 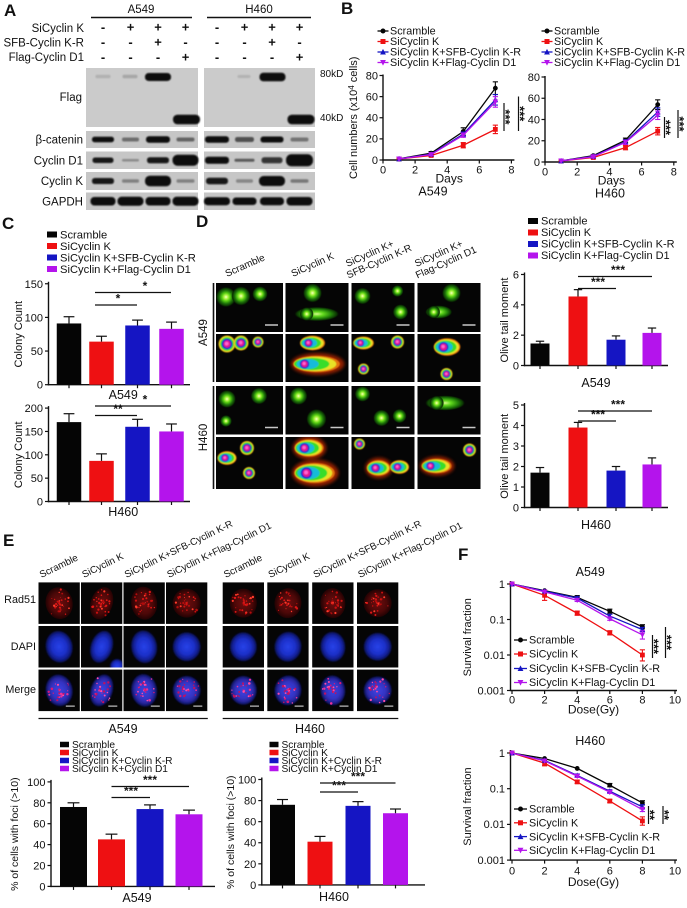 I want to click on svg-text: C, so click(x=8, y=223).